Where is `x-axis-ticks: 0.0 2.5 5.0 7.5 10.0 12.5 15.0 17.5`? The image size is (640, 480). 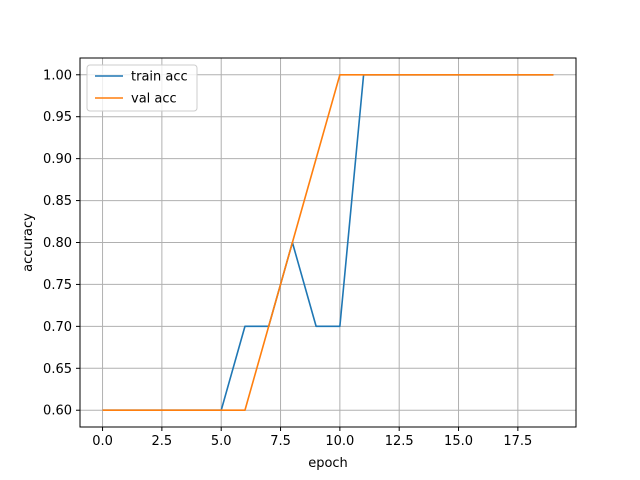 x-axis-ticks: 0.0 2.5 5.0 7.5 10.0 12.5 15.0 17.5 is located at coordinates (312, 438).